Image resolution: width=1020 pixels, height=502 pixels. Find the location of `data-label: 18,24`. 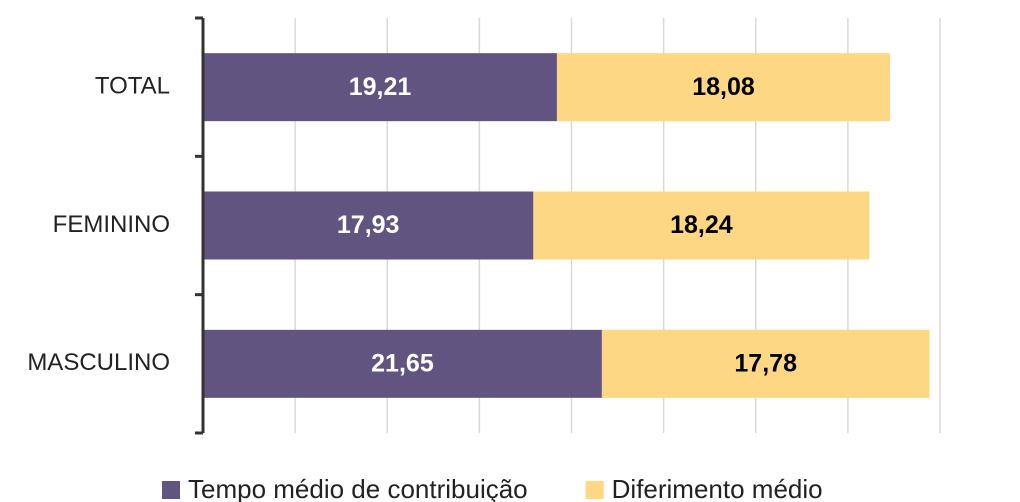

data-label: 18,24 is located at coordinates (701, 225).